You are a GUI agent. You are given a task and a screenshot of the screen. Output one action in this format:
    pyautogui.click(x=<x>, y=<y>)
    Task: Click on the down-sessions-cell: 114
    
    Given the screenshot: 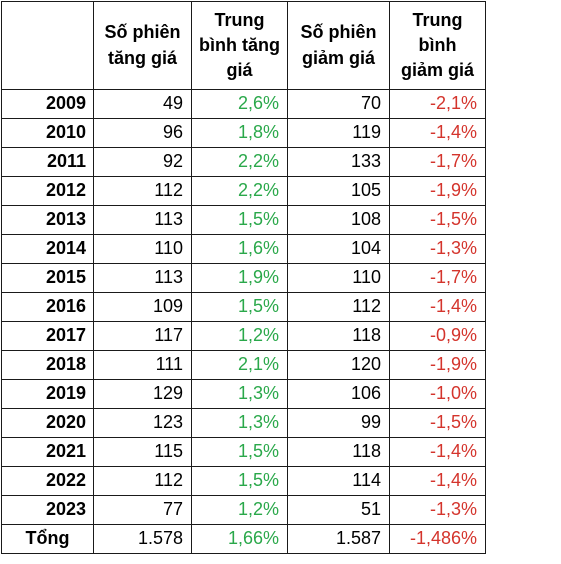 What is the action you would take?
    pyautogui.click(x=338, y=481)
    